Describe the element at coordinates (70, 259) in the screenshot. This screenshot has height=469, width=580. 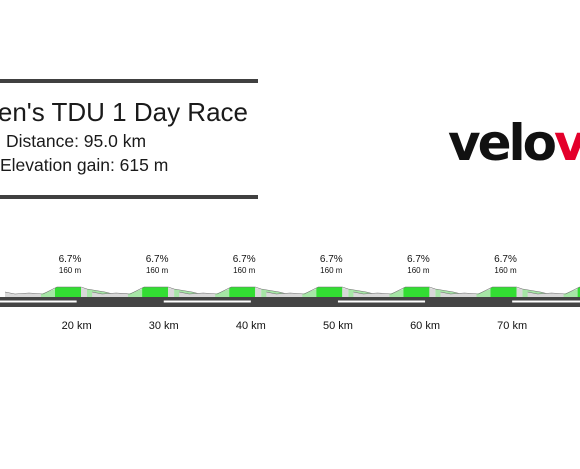
I see `climb-gradient-label-0: 6.7%` at that location.